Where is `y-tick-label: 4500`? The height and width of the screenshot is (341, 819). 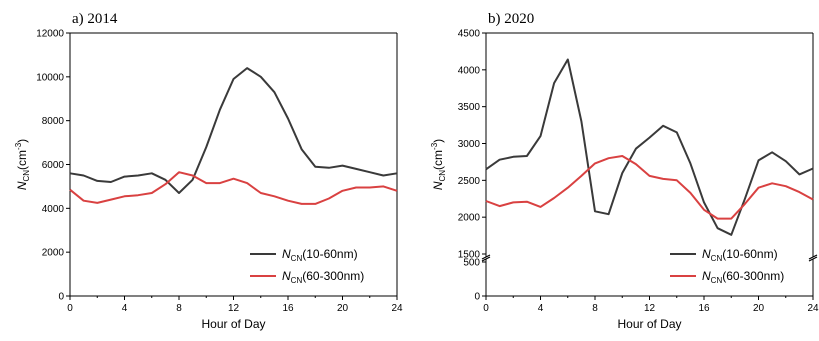 y-tick-label: 4500 is located at coordinates (469, 34).